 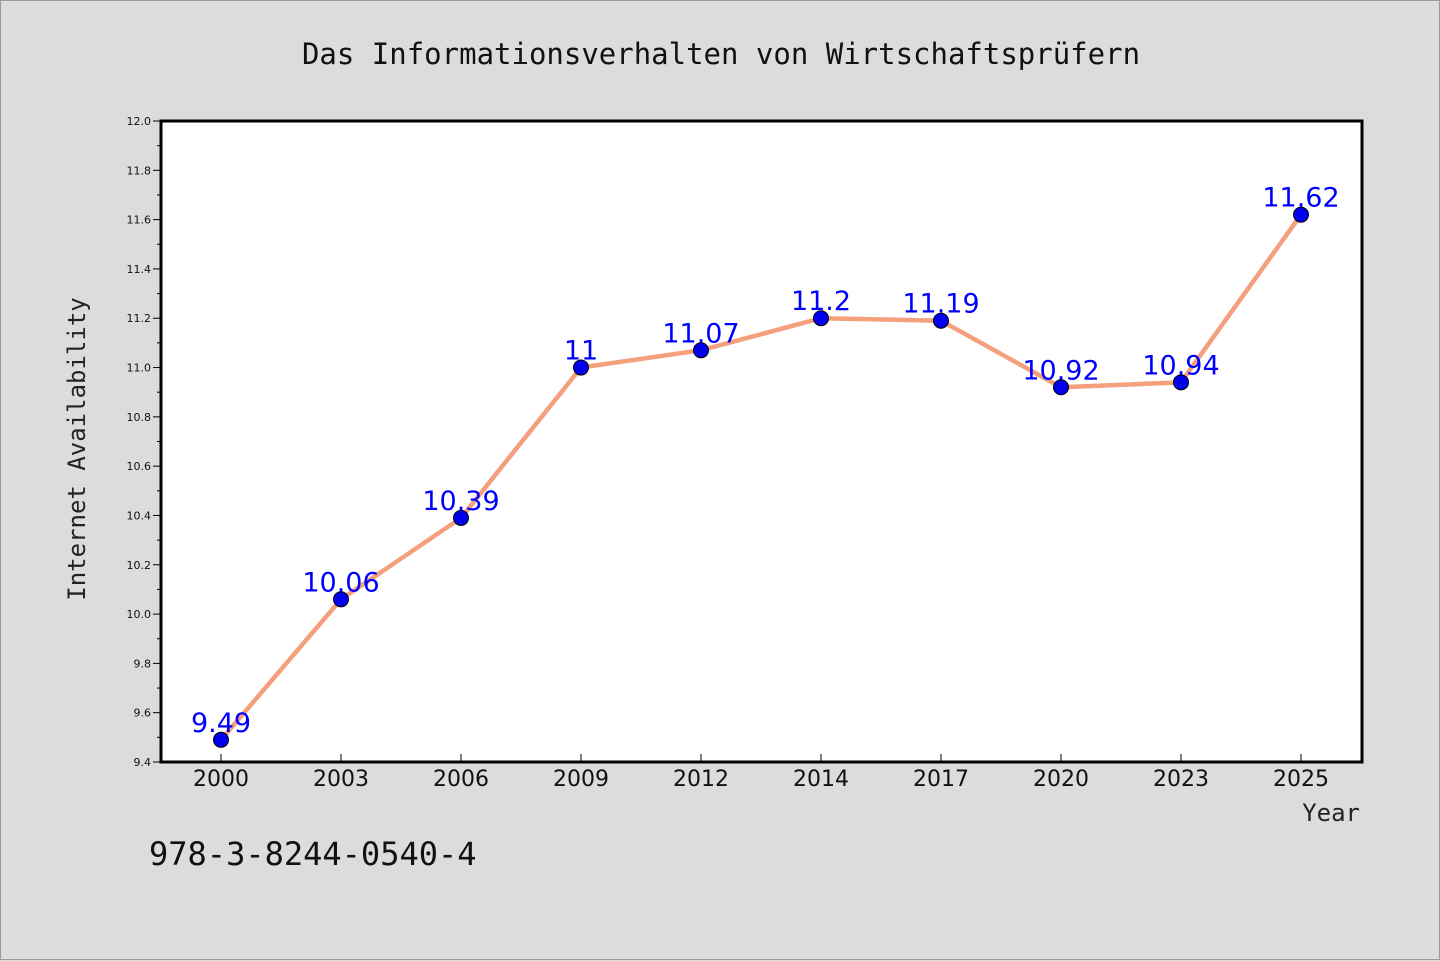 What do you see at coordinates (340, 582) in the screenshot?
I see `data-label: 10.06` at bounding box center [340, 582].